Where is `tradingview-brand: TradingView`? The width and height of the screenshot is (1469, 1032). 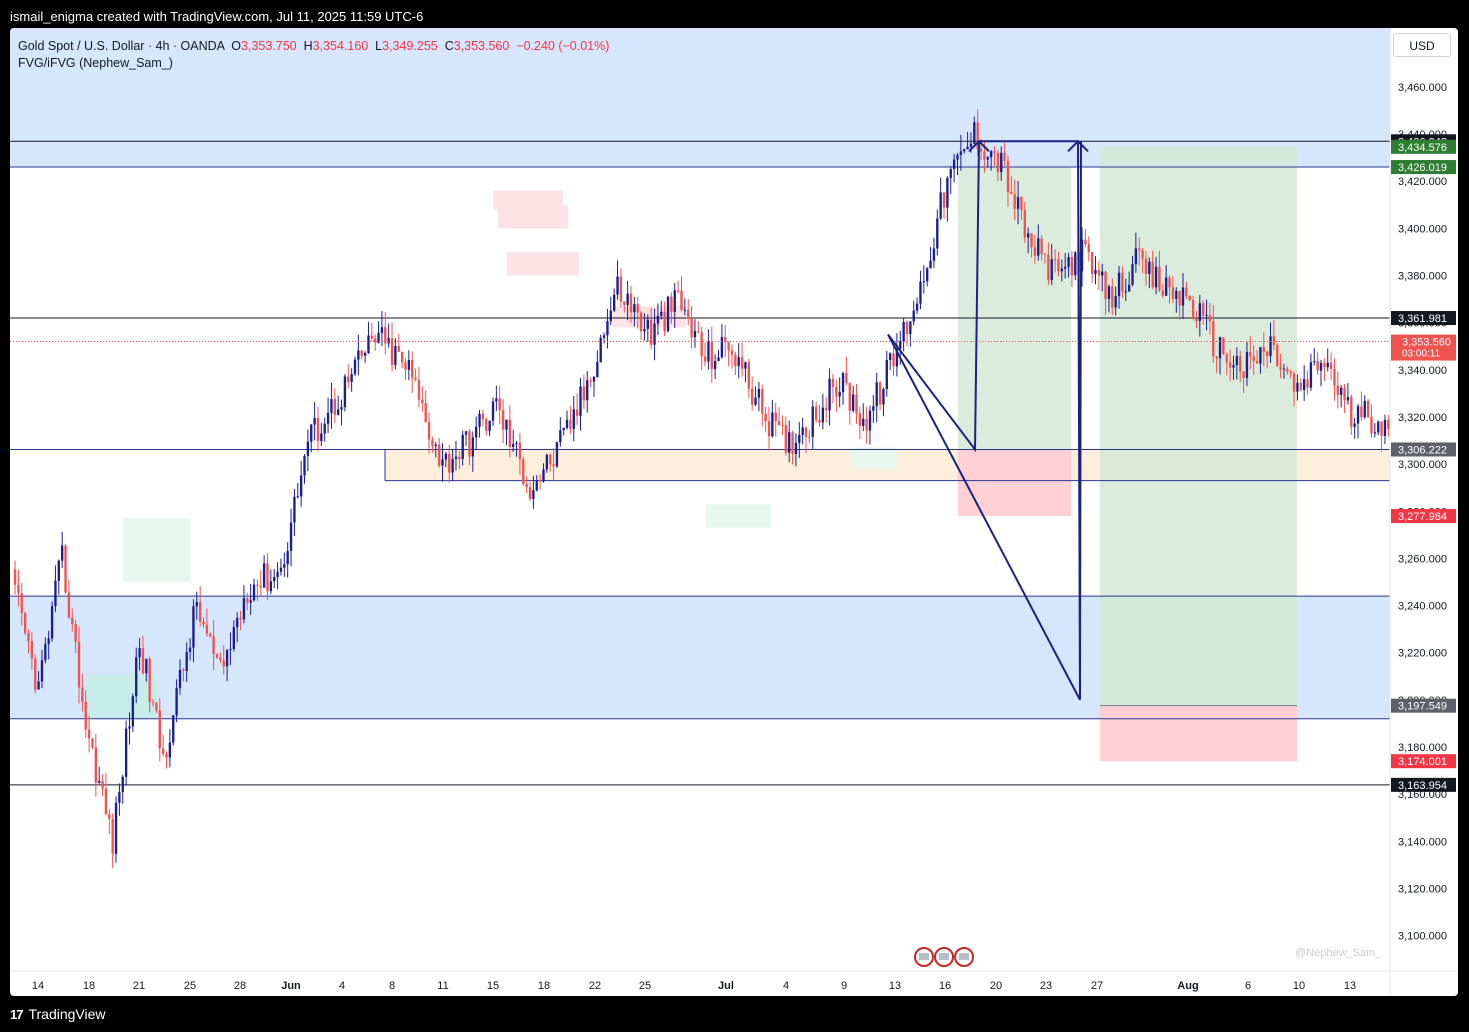 tradingview-brand: TradingView is located at coordinates (67, 1014).